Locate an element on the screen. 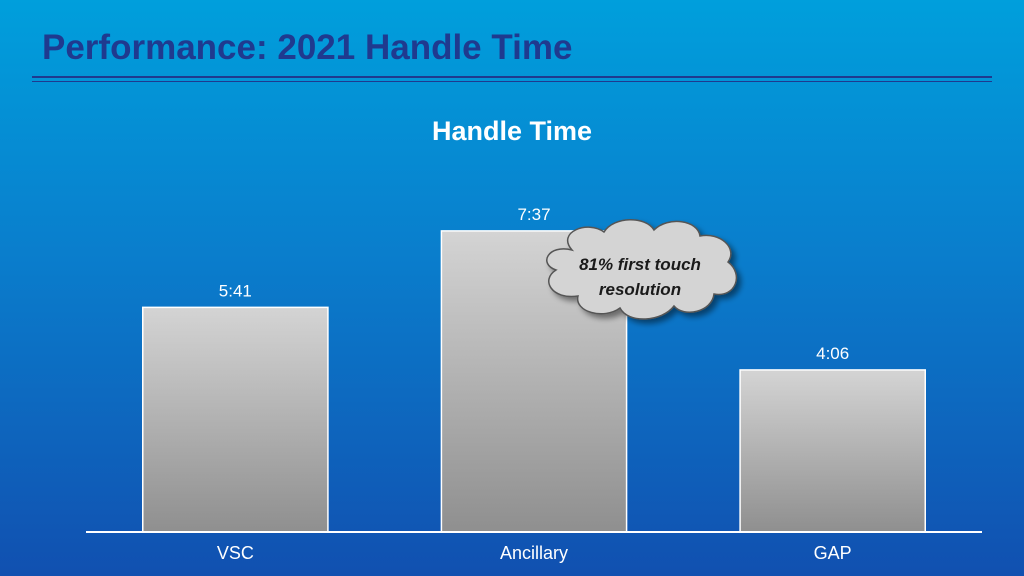 The image size is (1024, 576). slide-title: Performance: 2021 Handle Time is located at coordinates (307, 47).